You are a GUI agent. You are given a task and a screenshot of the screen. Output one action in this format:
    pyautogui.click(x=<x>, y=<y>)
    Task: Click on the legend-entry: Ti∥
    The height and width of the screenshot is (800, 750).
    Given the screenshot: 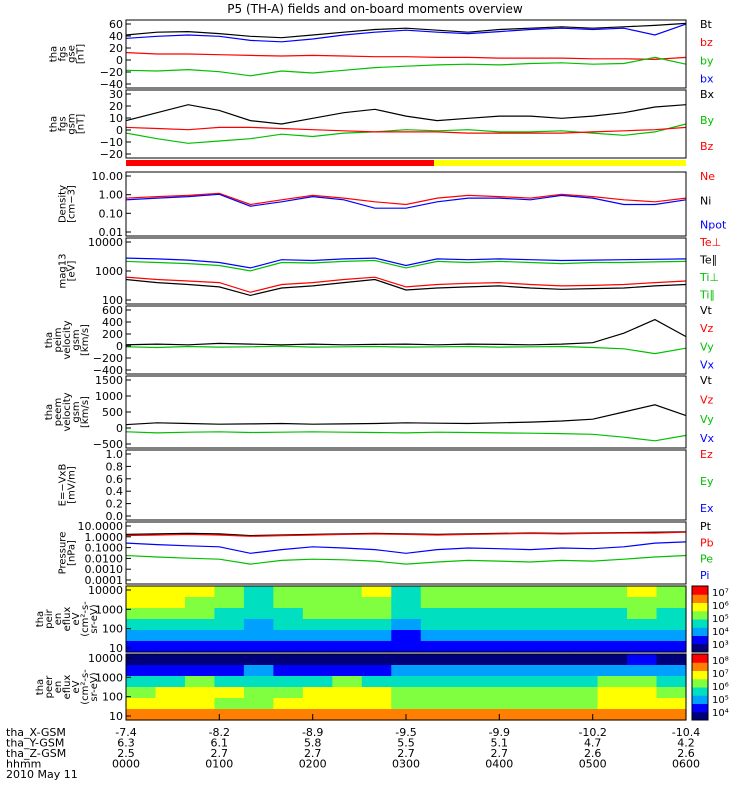 What is the action you would take?
    pyautogui.click(x=707, y=295)
    